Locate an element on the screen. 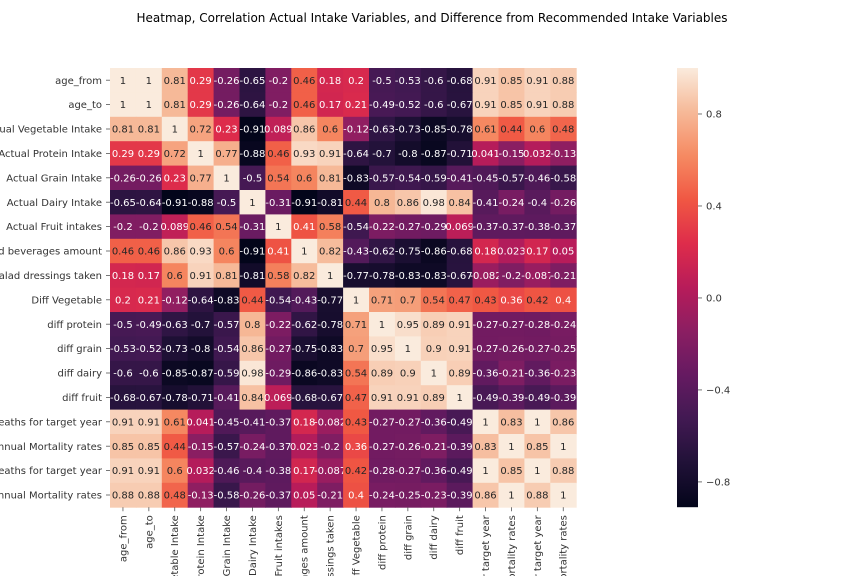  cell-value-label: -0.8 is located at coordinates (201, 349).